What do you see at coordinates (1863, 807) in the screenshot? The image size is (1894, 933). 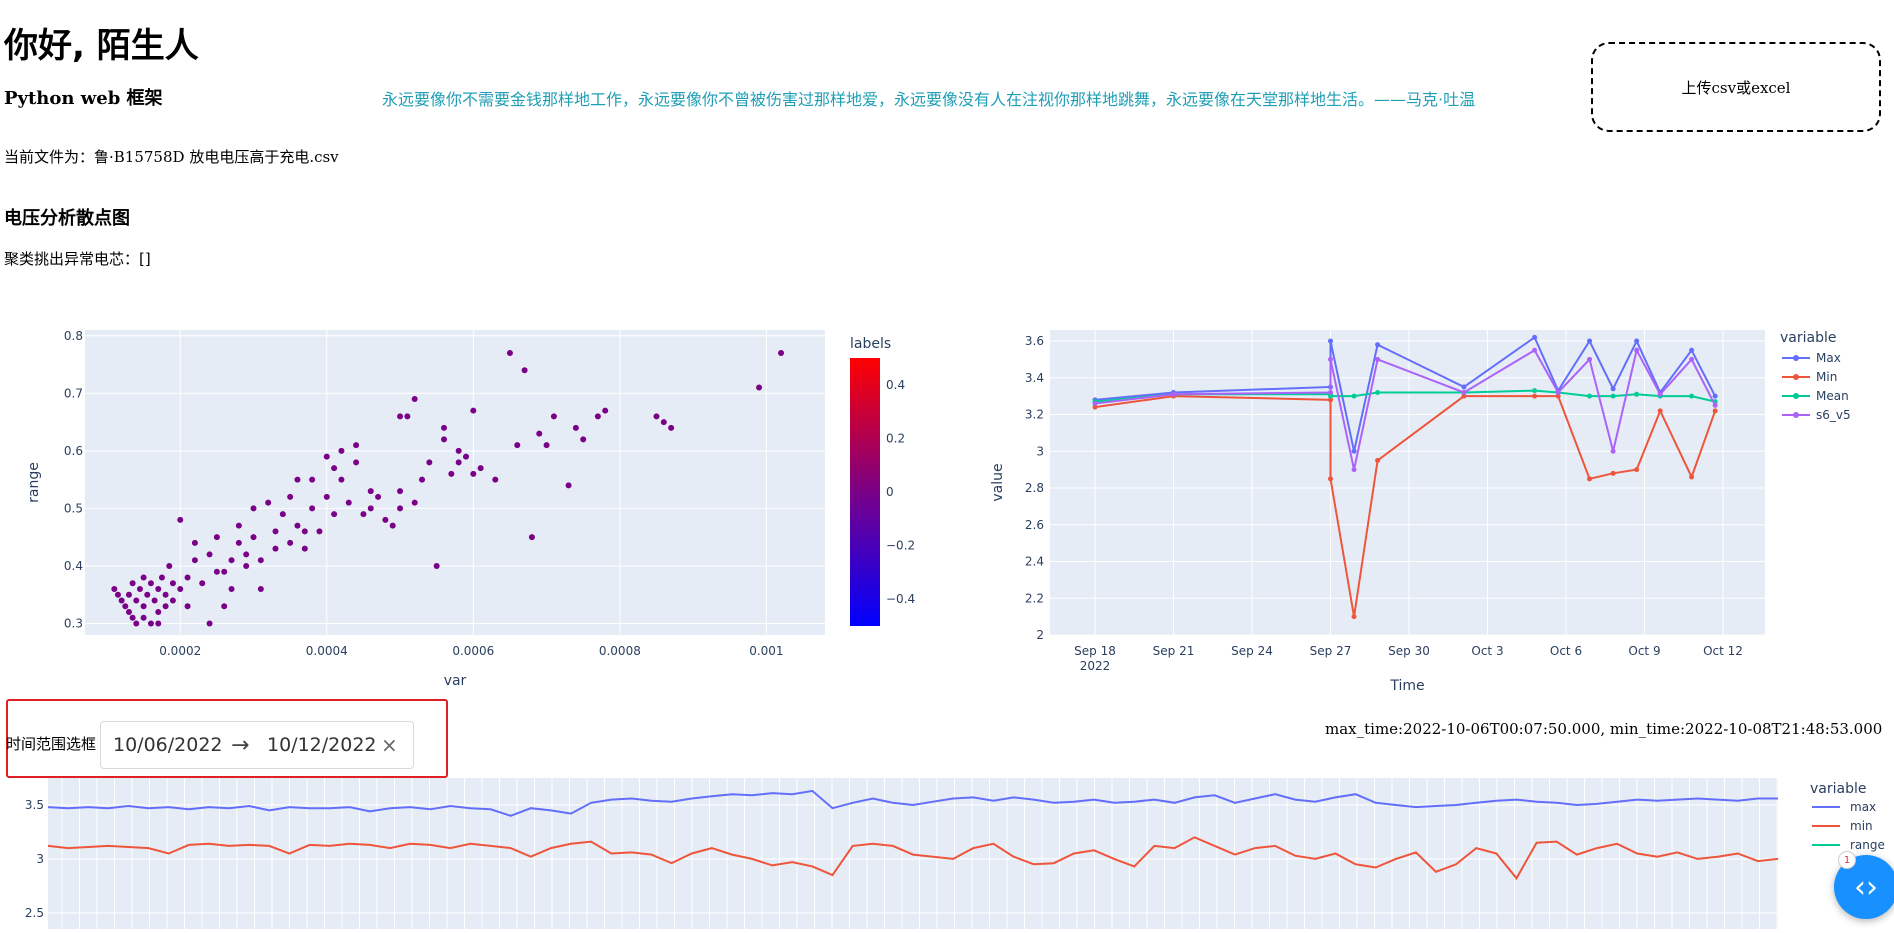 I see `legend-label: max` at bounding box center [1863, 807].